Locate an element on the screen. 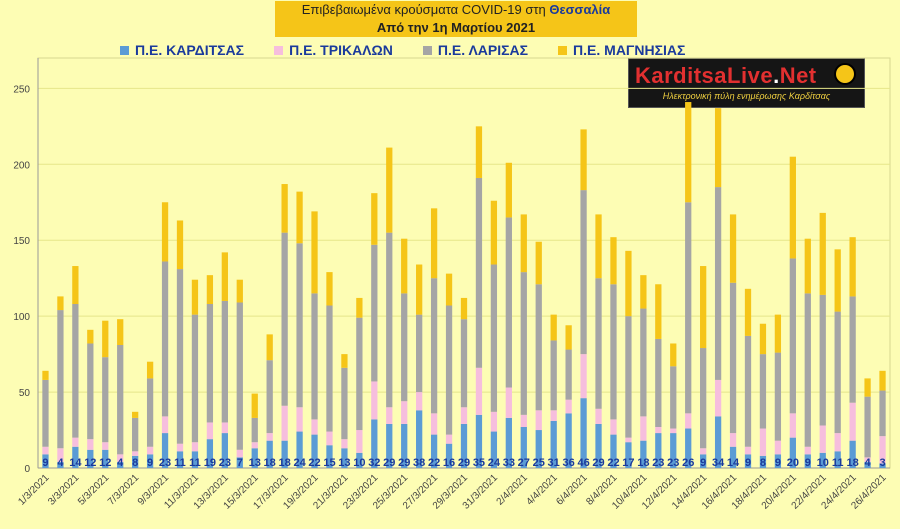 The width and height of the screenshot is (900, 529). data-label-14: 13 is located at coordinates (255, 463).